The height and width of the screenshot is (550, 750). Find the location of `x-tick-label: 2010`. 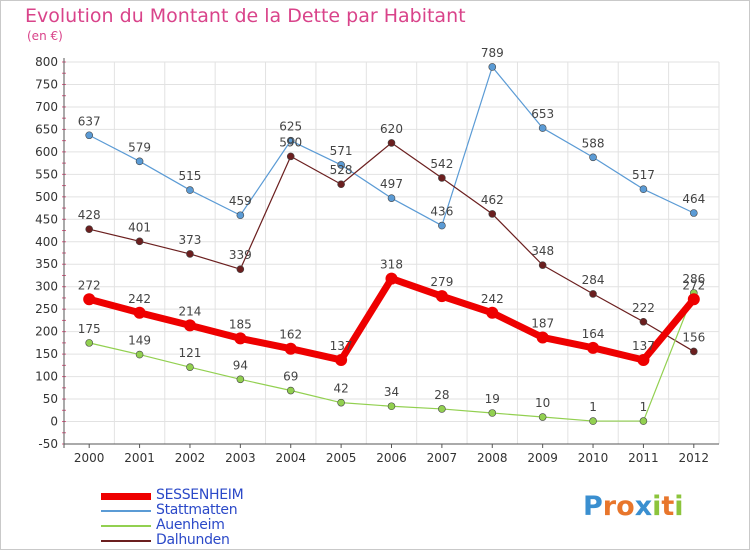

x-tick-label: 2010 is located at coordinates (593, 458).